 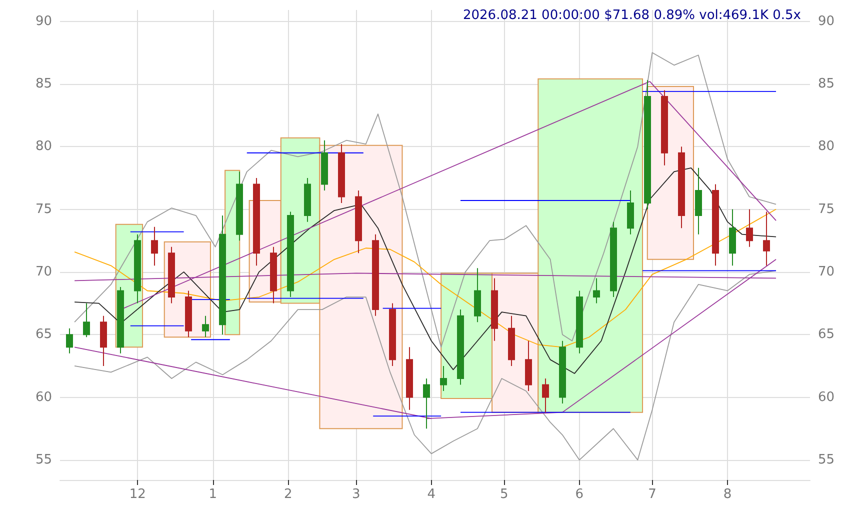 What do you see at coordinates (356, 494) in the screenshot?
I see `x-tick-label: 3` at bounding box center [356, 494].